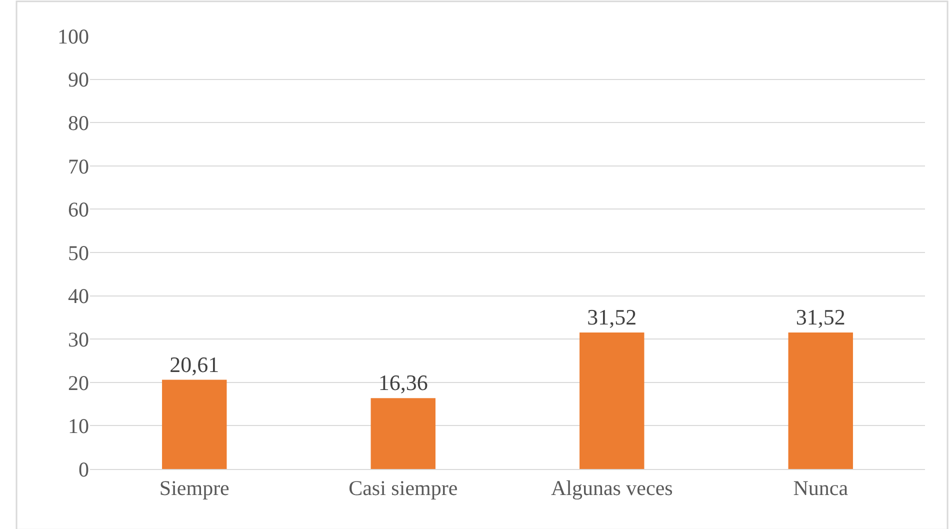  Describe the element at coordinates (73, 36) in the screenshot. I see `y-tick-label: 100` at that location.